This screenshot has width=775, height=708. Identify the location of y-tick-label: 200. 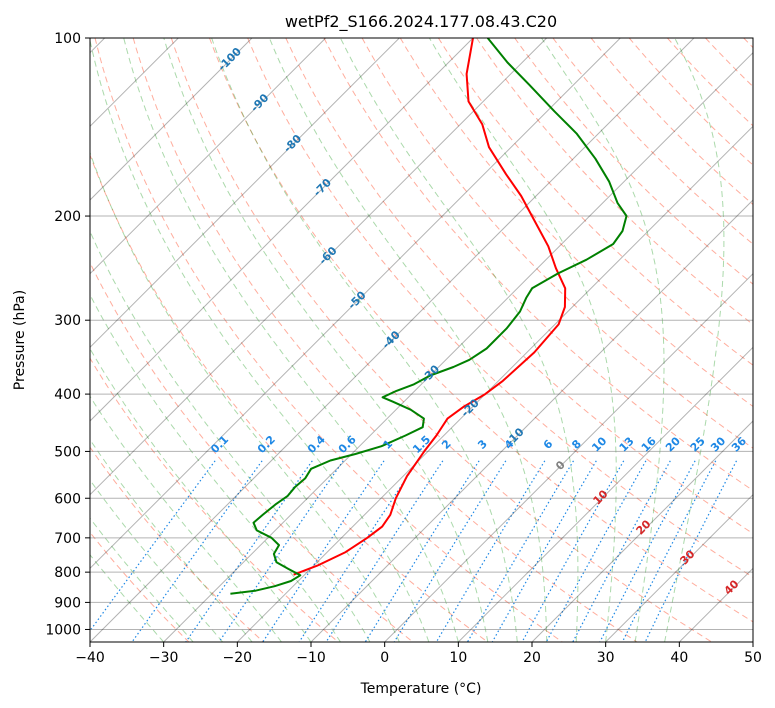
(67, 217).